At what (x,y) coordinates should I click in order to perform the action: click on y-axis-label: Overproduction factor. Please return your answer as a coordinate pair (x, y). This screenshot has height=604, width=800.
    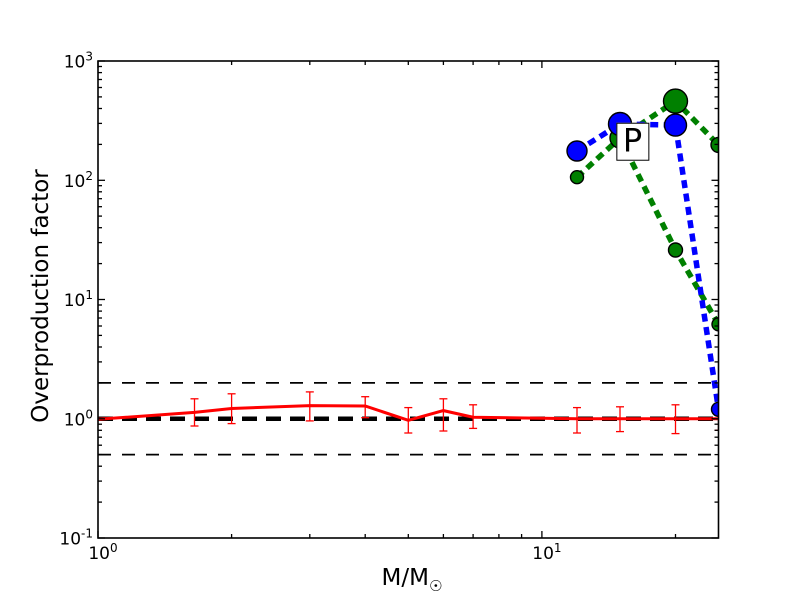
    Looking at the image, I should click on (41, 296).